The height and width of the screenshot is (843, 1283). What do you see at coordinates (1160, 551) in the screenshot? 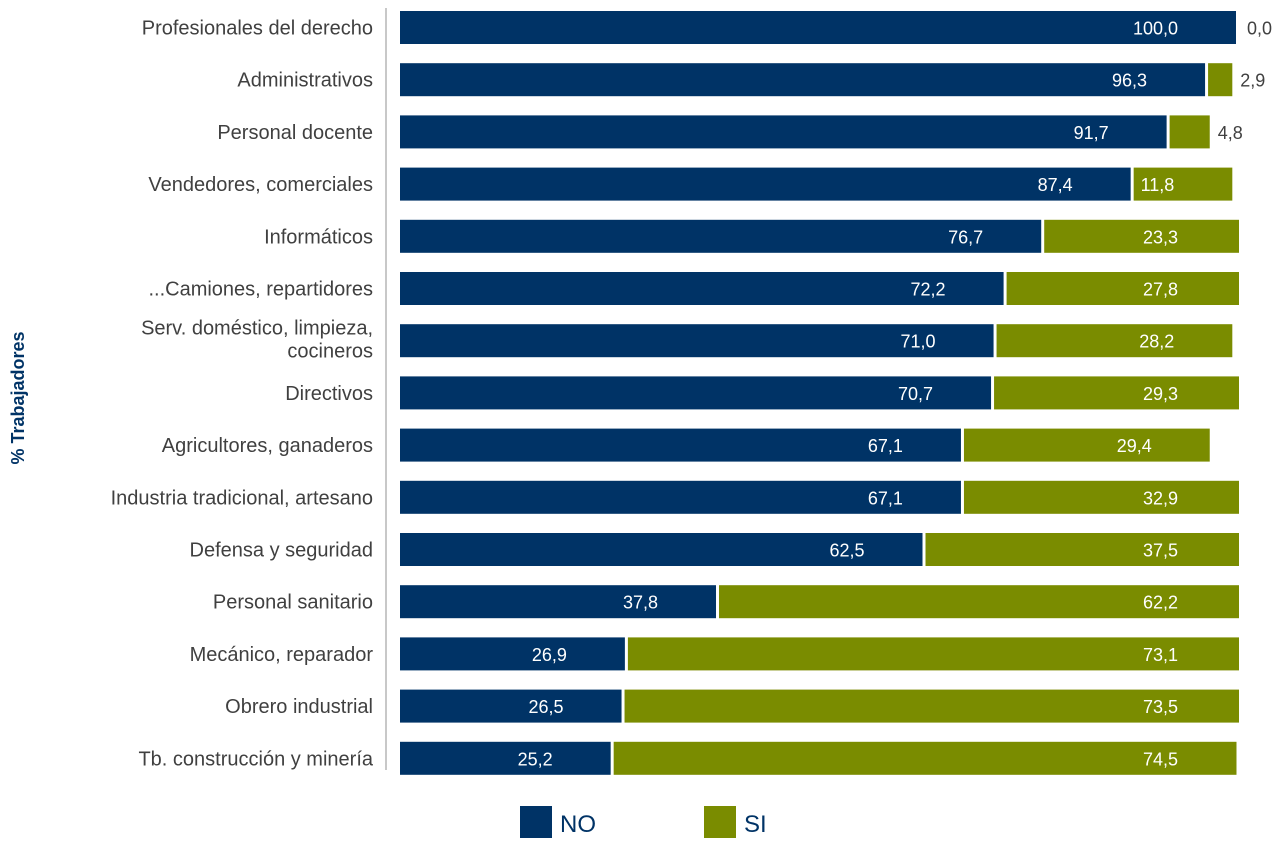
I see `bar-si-value-label: 37,5` at bounding box center [1160, 551].